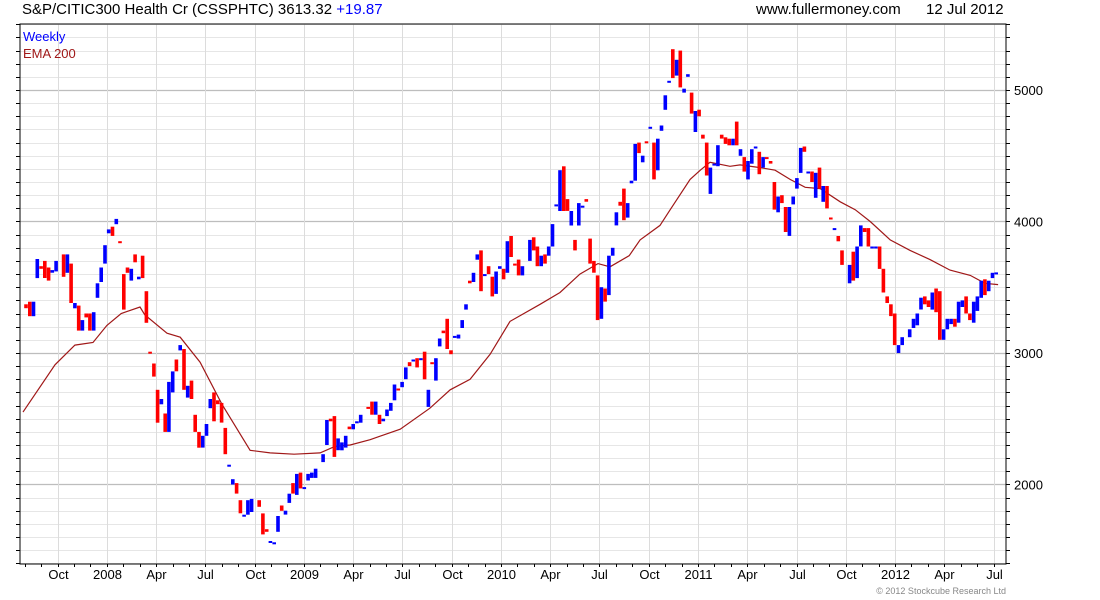 This screenshot has height=600, width=1100. What do you see at coordinates (797, 574) in the screenshot?
I see `x-tick-label: Jul` at bounding box center [797, 574].